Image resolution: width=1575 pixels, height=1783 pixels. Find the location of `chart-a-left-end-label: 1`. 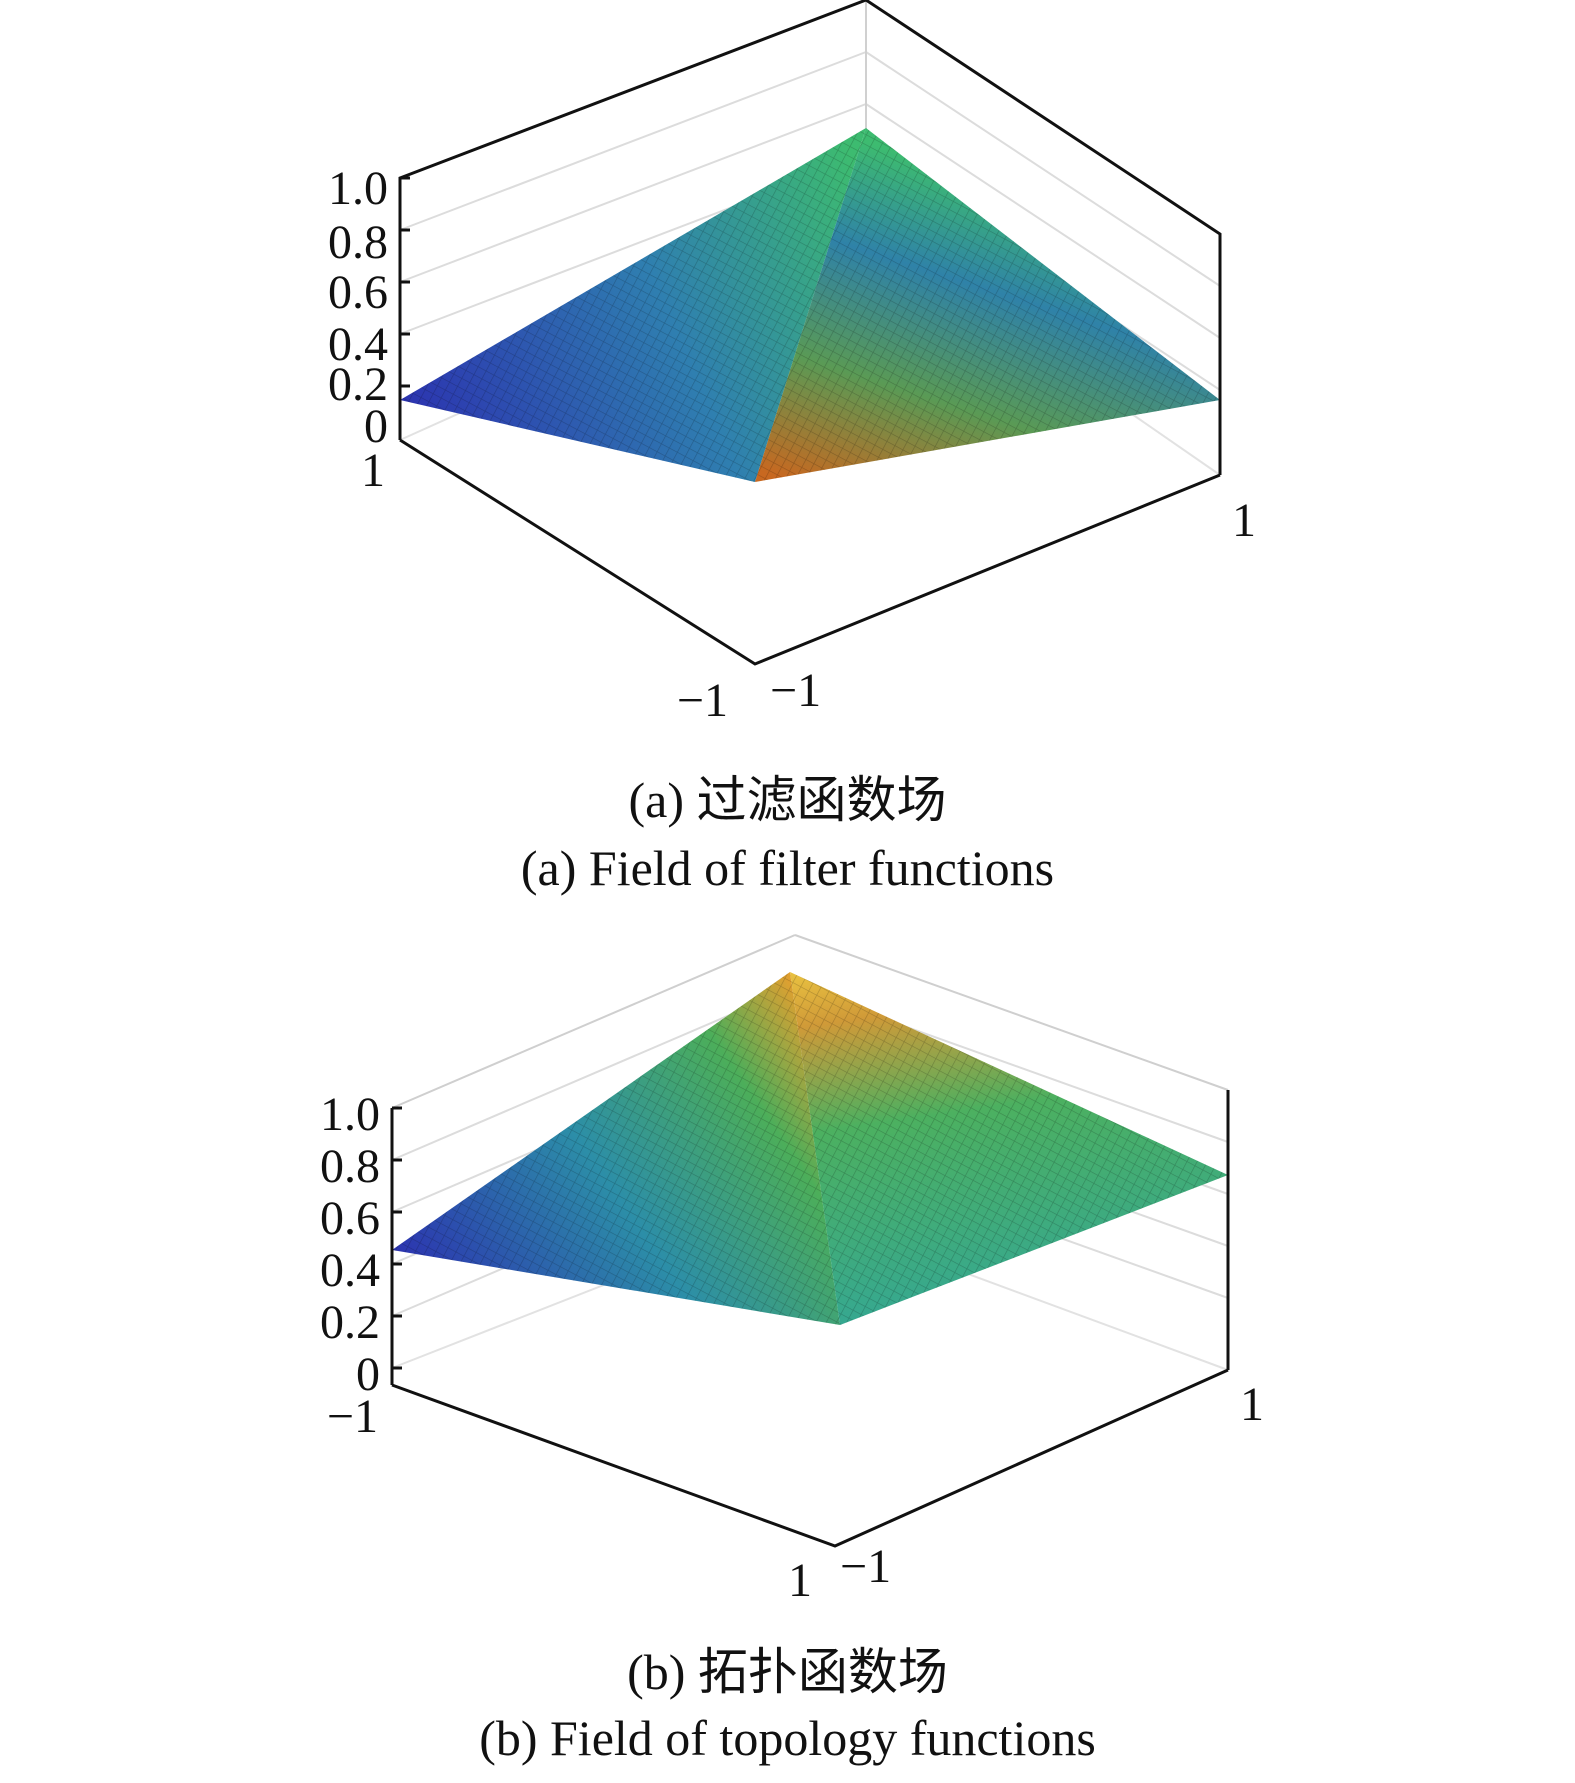

chart-a-left-end-label: 1 is located at coordinates (373, 470).